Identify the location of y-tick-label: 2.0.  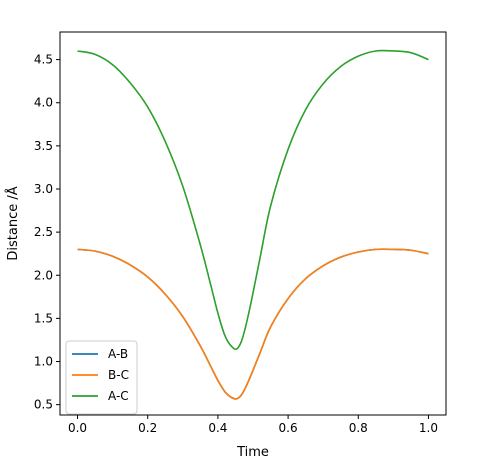
(43, 275).